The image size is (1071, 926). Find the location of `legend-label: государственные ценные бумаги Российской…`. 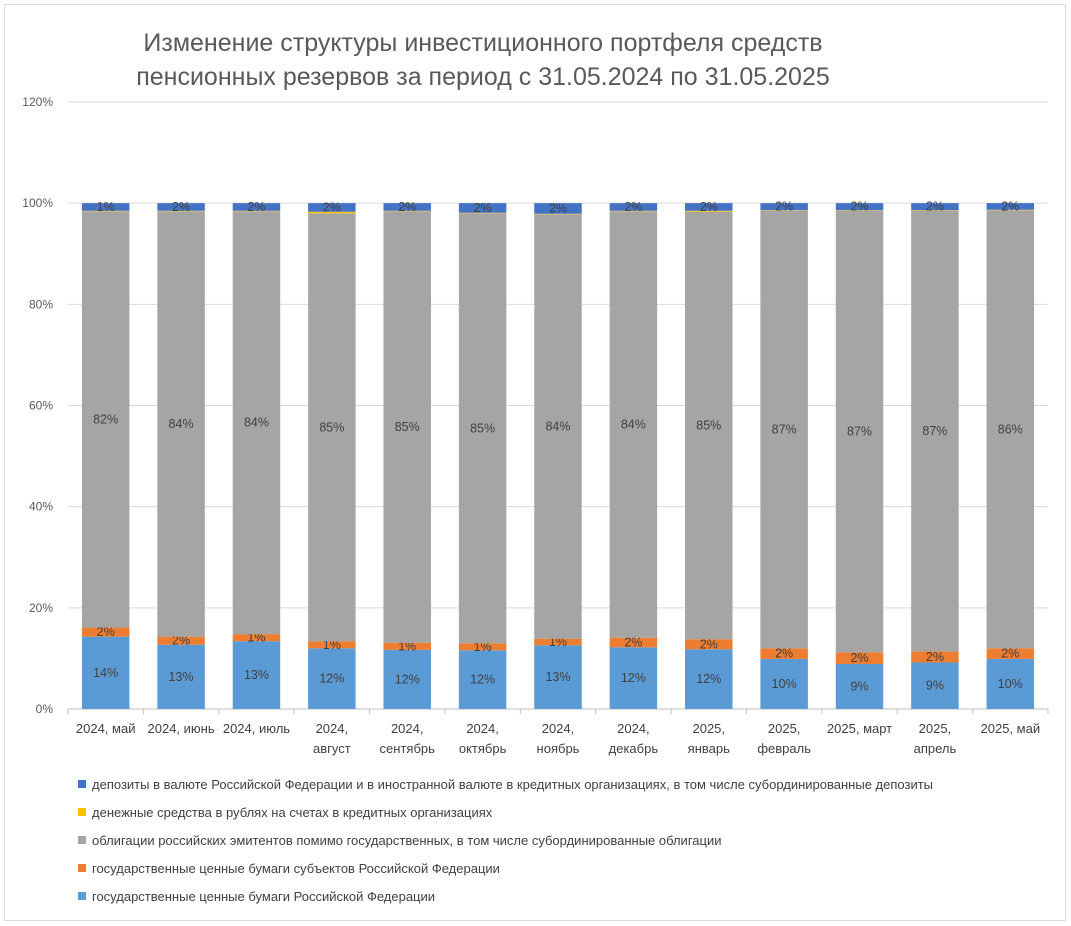

legend-label: государственные ценные бумаги Российской… is located at coordinates (264, 896).